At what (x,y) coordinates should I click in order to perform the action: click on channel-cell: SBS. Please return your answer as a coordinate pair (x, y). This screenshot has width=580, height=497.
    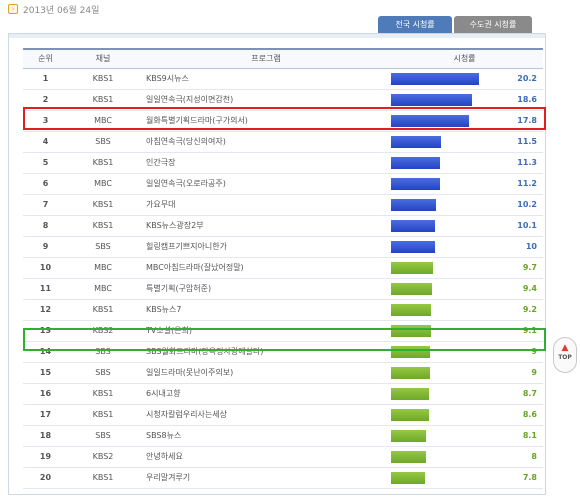
    Looking at the image, I should click on (103, 142).